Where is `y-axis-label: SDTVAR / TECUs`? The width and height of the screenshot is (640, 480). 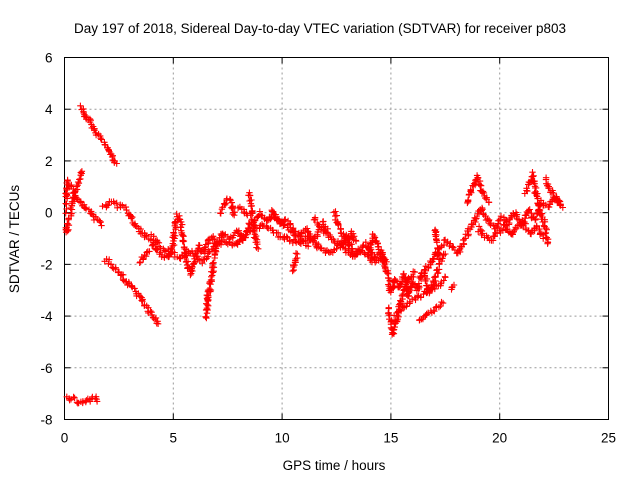
y-axis-label: SDTVAR / TECUs is located at coordinates (14, 239).